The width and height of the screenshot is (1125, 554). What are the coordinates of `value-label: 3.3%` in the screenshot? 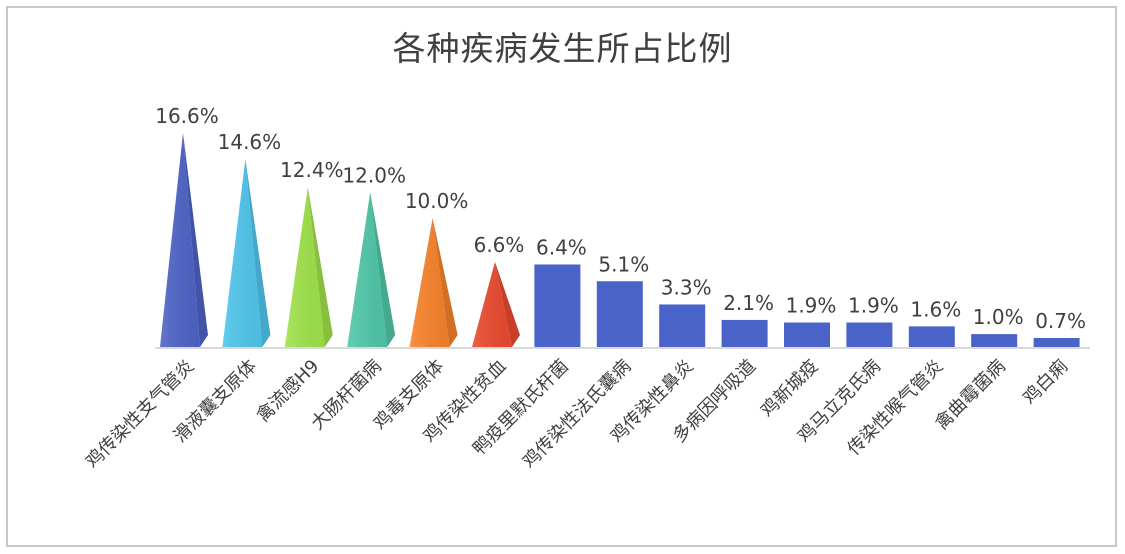 It's located at (686, 287).